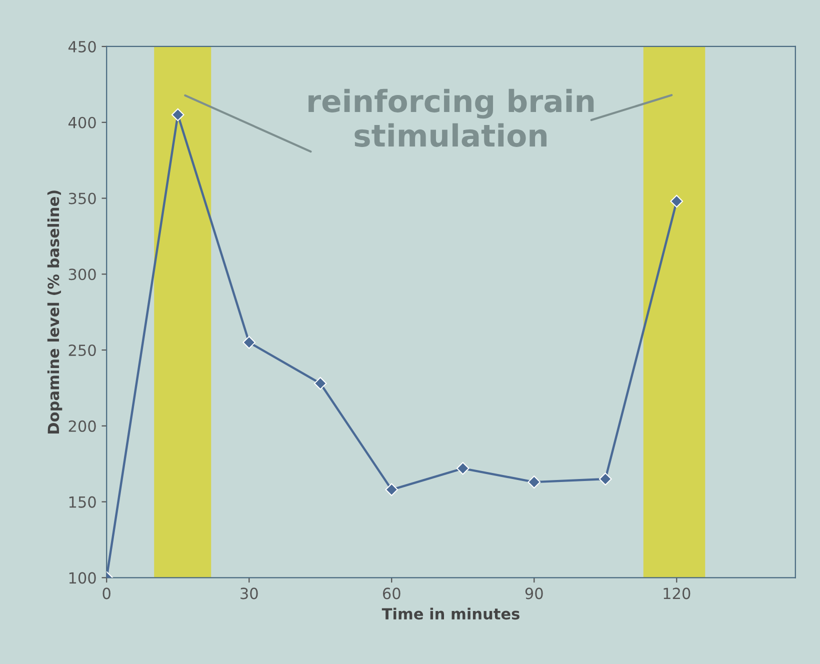  What do you see at coordinates (249, 594) in the screenshot?
I see `x-tick-label: 30` at bounding box center [249, 594].